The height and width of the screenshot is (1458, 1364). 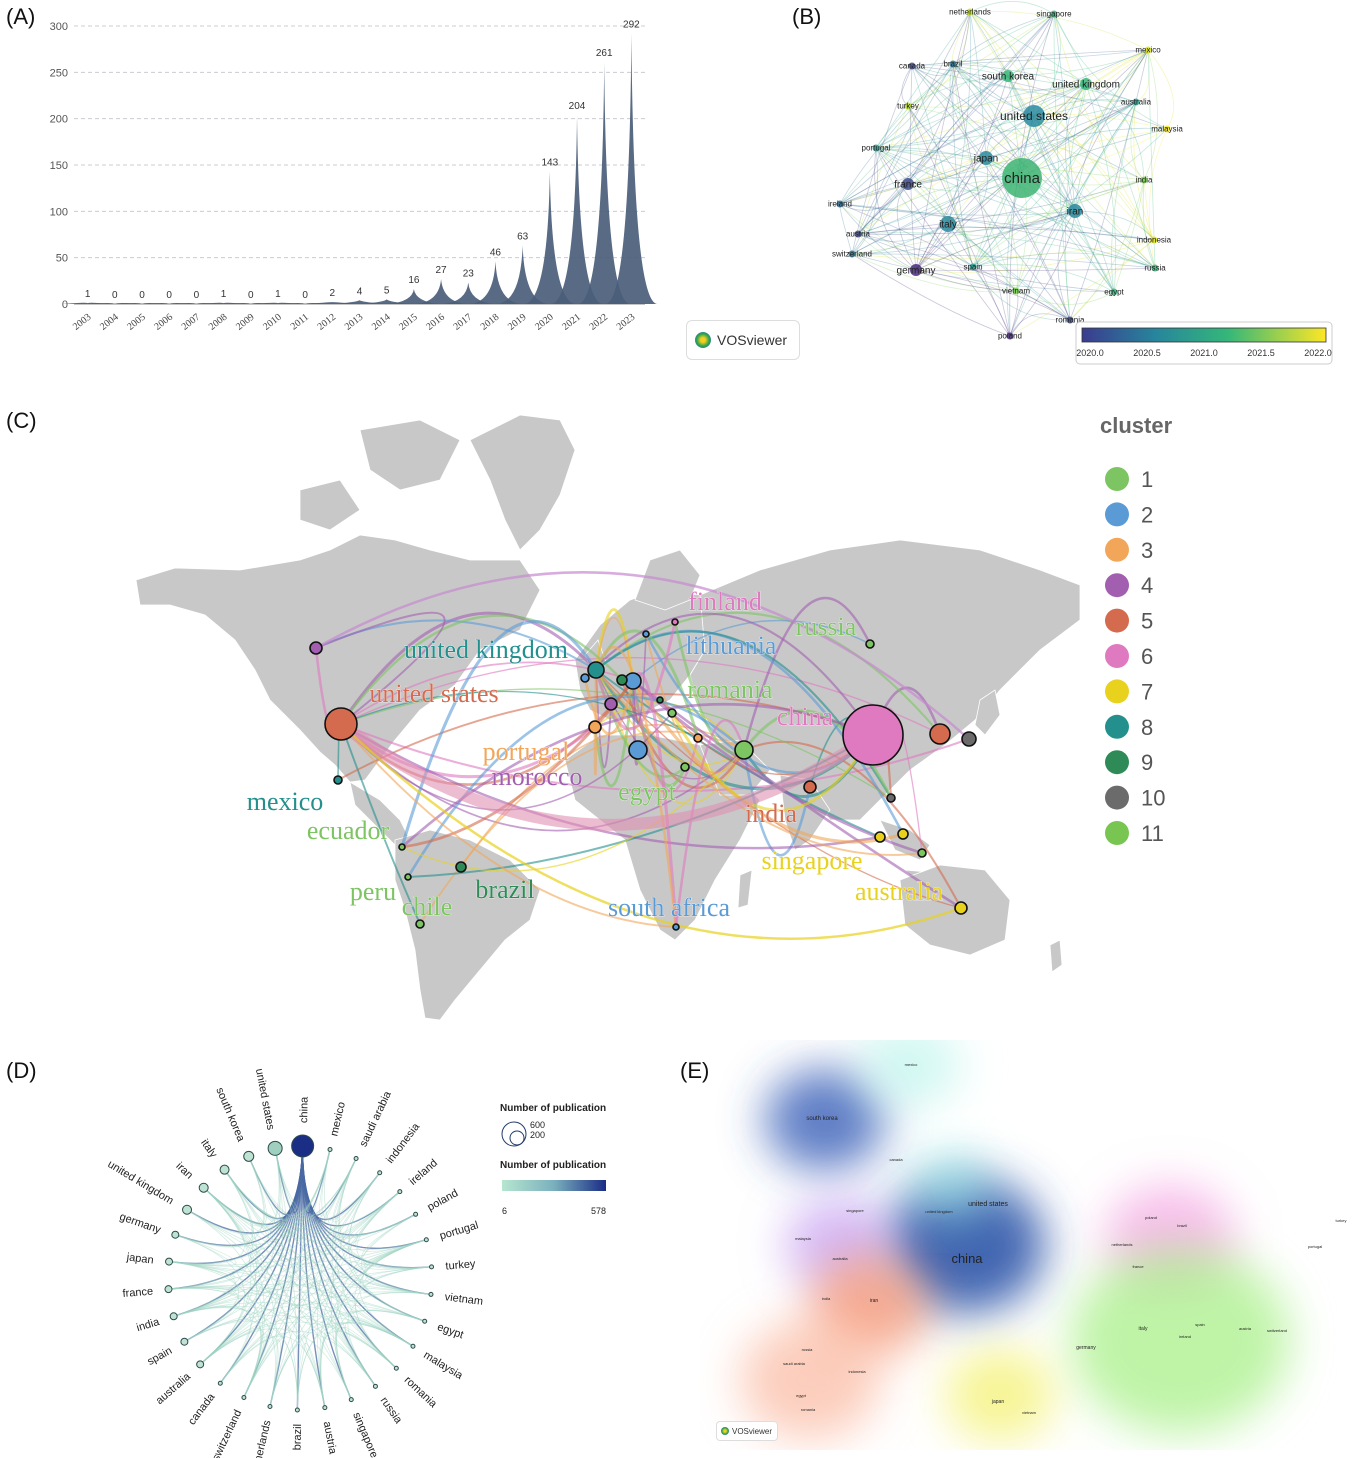 What do you see at coordinates (348, 830) in the screenshot?
I see `country-label: ecuador` at bounding box center [348, 830].